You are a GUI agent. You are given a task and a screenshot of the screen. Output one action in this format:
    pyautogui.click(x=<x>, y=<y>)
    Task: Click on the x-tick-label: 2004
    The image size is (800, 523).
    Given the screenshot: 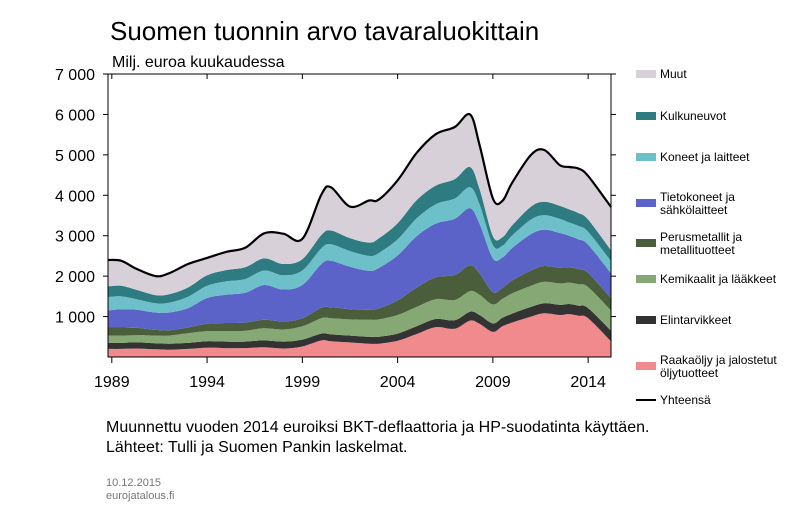 What is the action you would take?
    pyautogui.click(x=398, y=382)
    